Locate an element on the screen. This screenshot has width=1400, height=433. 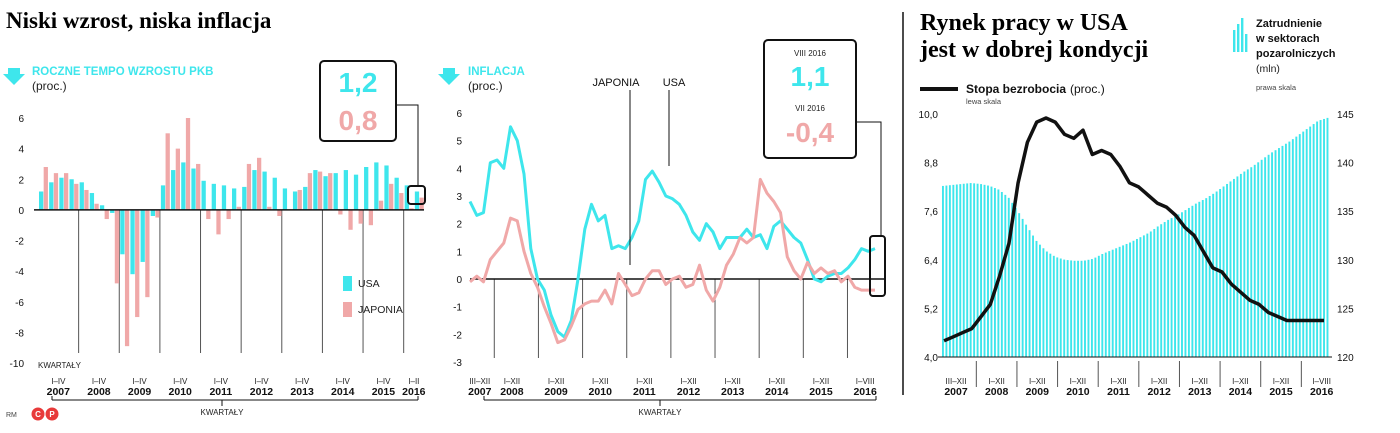
x-year-label: 2013 is located at coordinates (733, 392).